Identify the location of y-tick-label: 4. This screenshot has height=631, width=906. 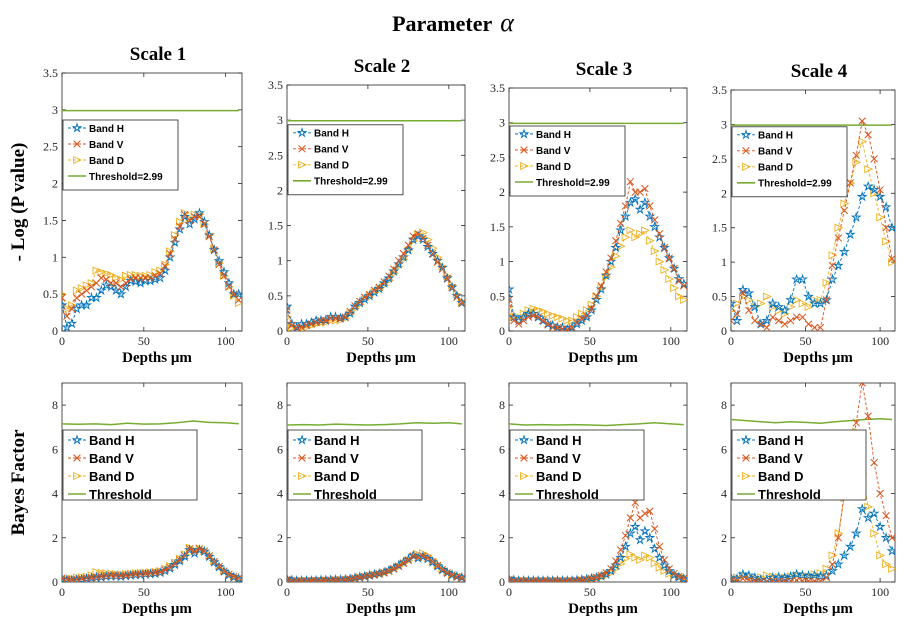
(724, 494).